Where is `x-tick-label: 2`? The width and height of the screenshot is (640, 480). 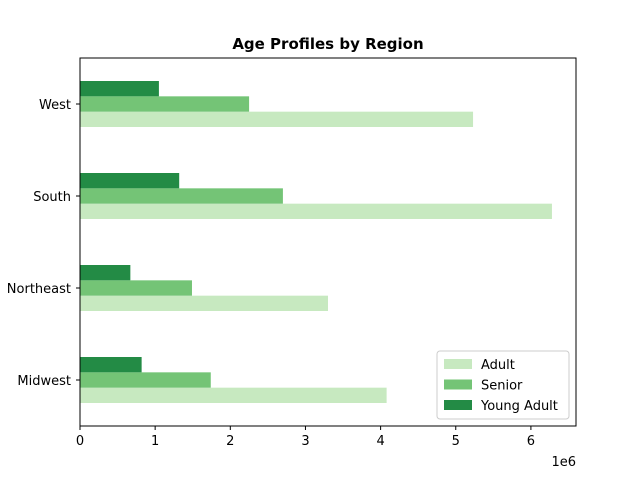
x-tick-label: 2 is located at coordinates (230, 441).